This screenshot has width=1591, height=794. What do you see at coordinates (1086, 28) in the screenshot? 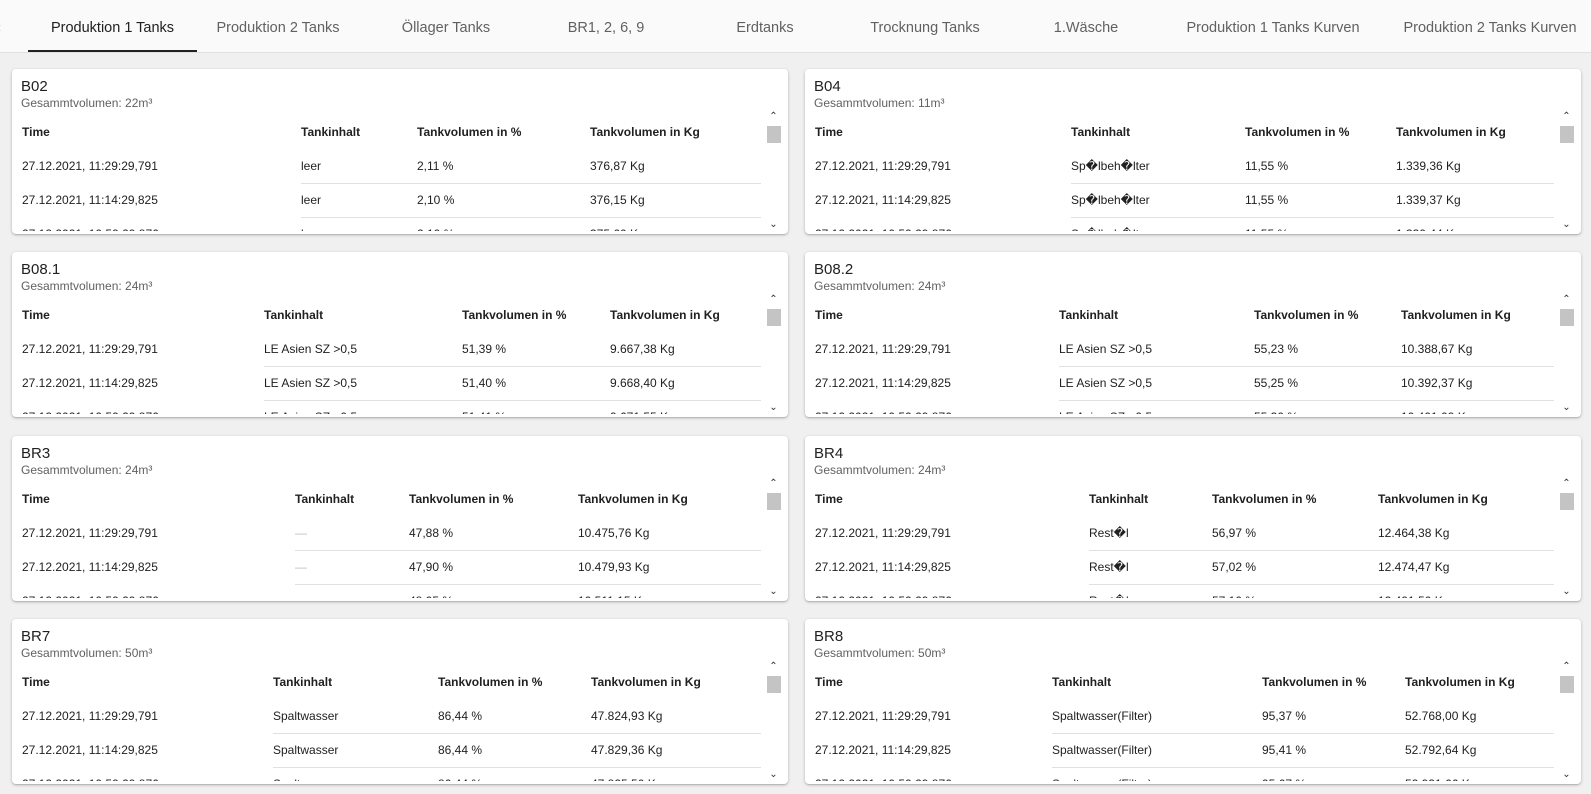
I see `tab-1-waesche: 1.Wäsche` at bounding box center [1086, 28].